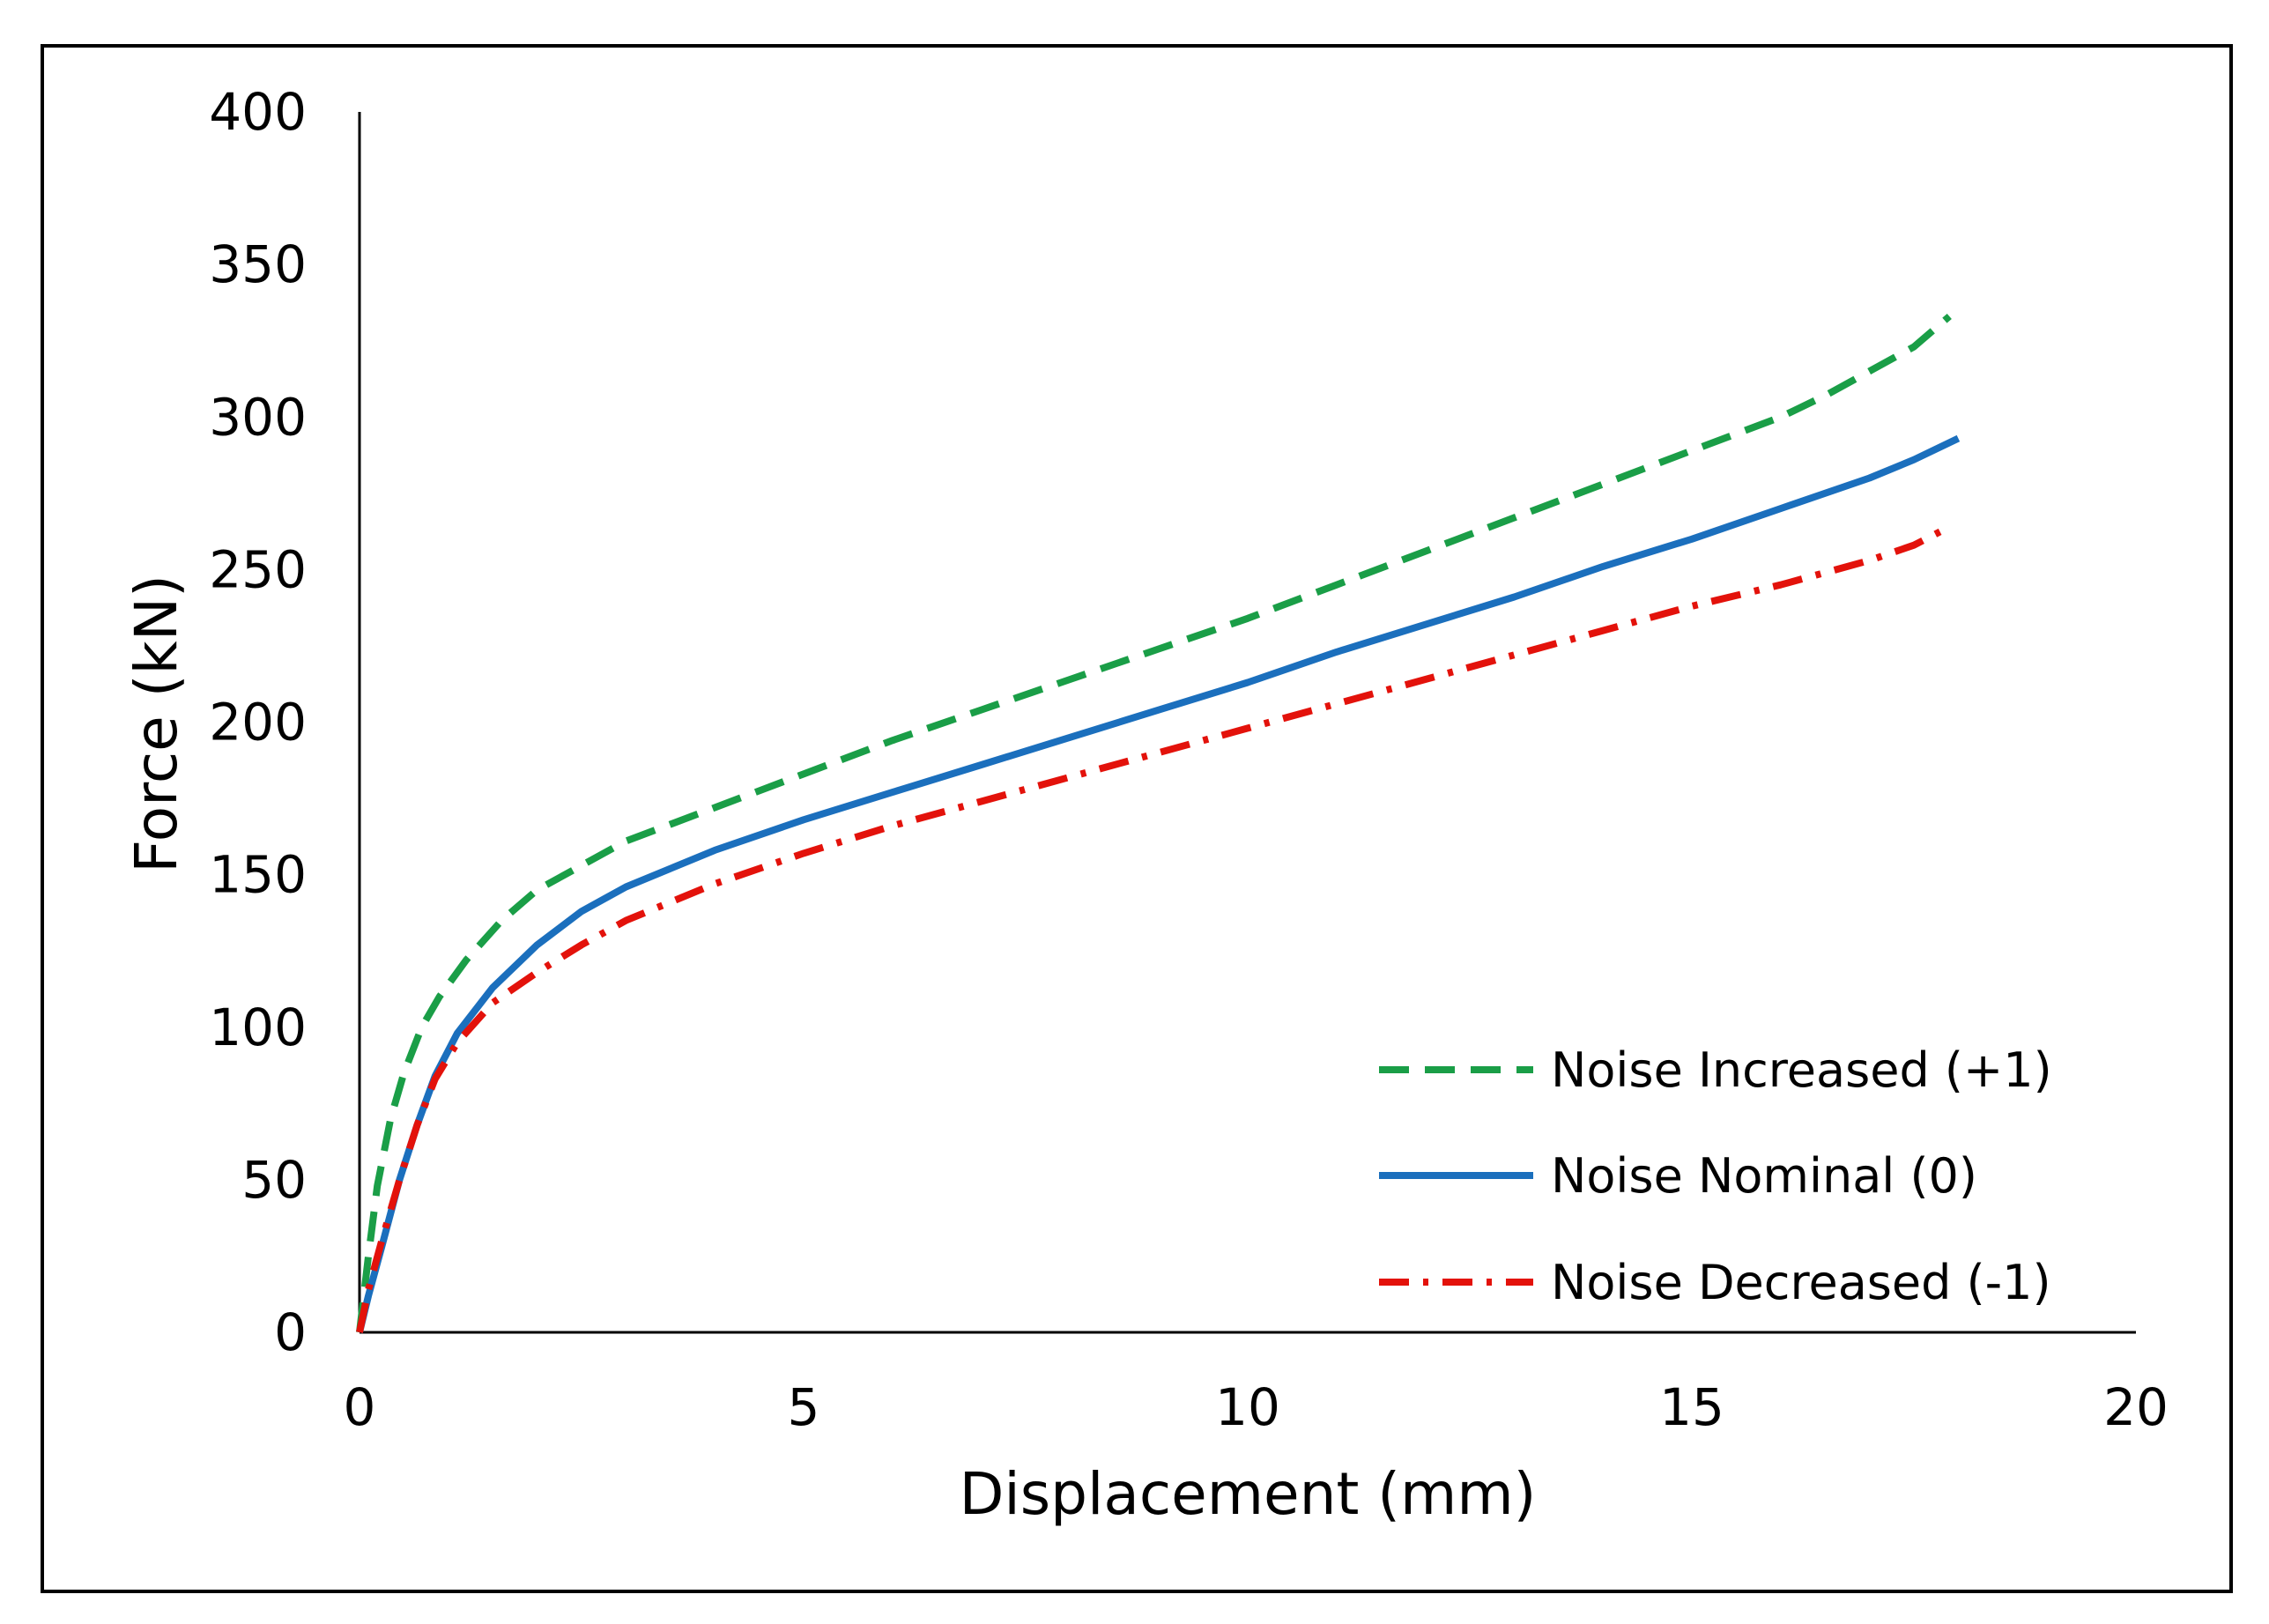  I want to click on x-tick-label: 0, so click(360, 1407).